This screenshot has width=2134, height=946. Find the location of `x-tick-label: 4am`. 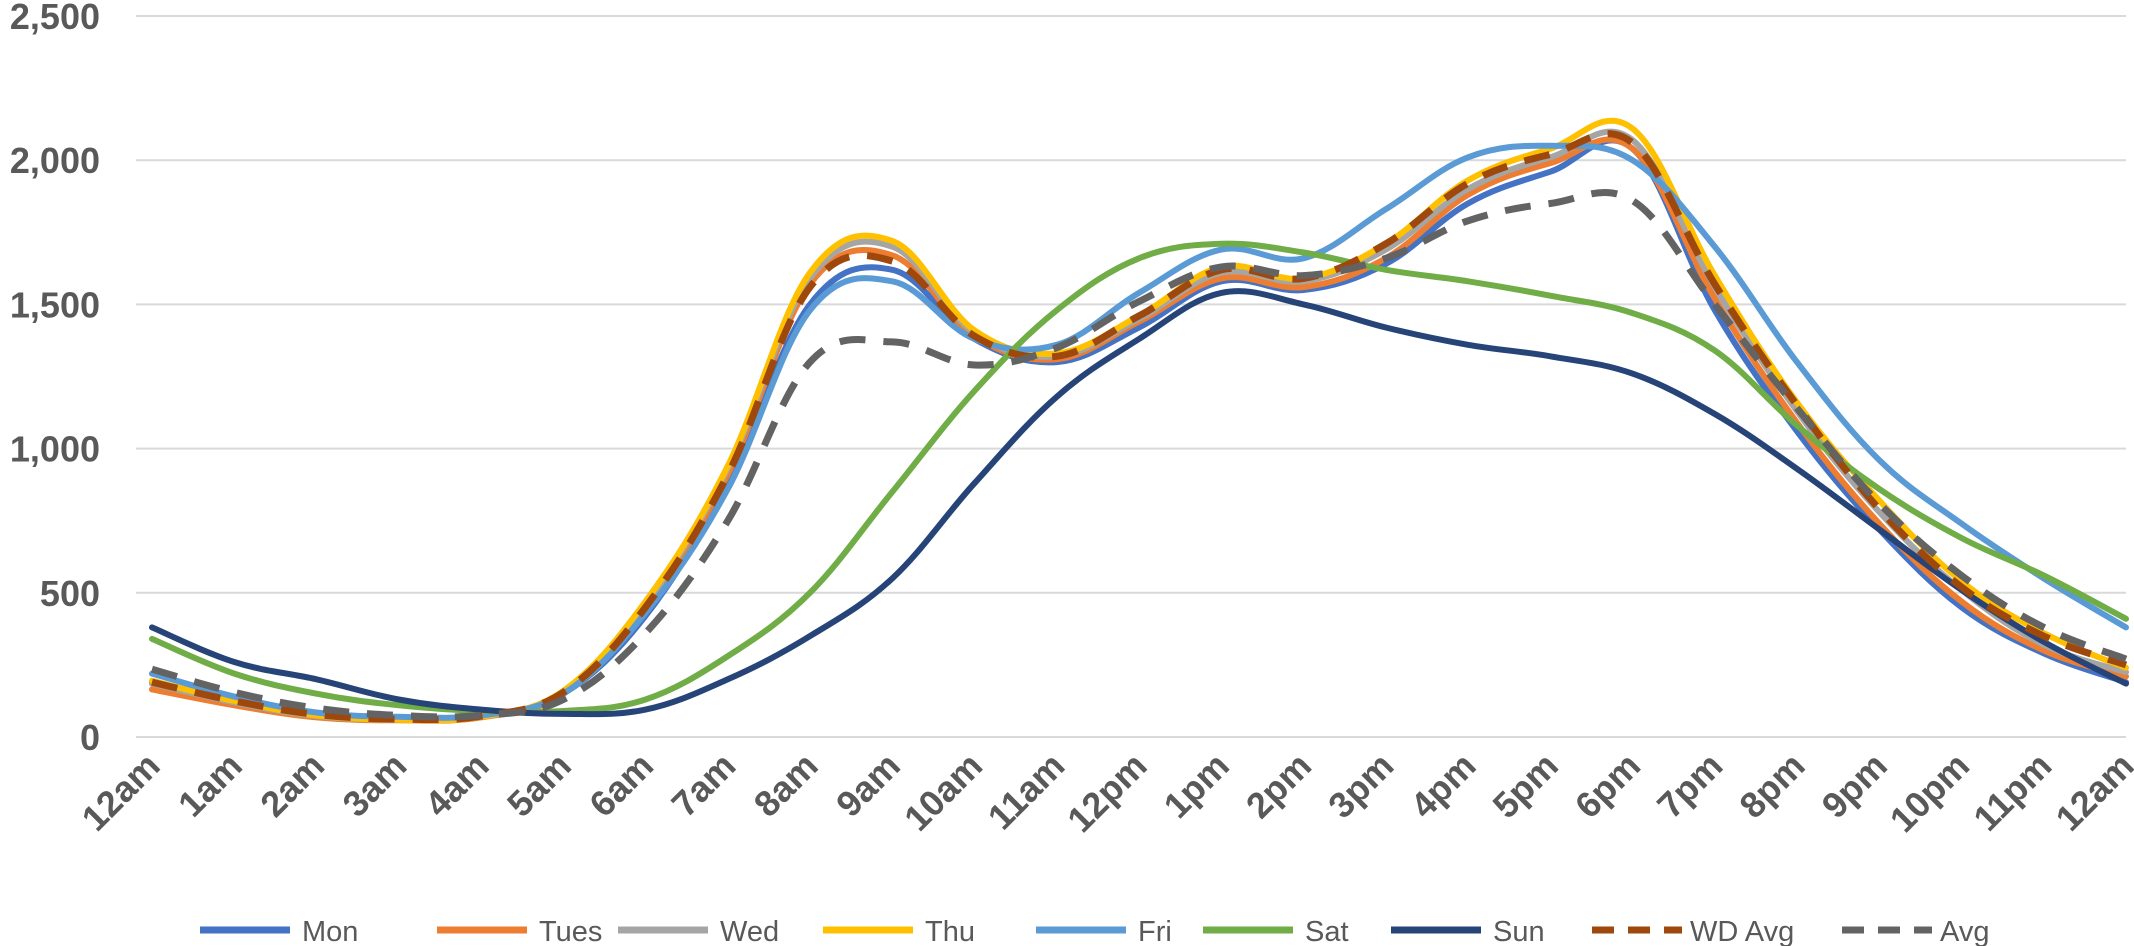

x-tick-label: 4am is located at coordinates (457, 785).